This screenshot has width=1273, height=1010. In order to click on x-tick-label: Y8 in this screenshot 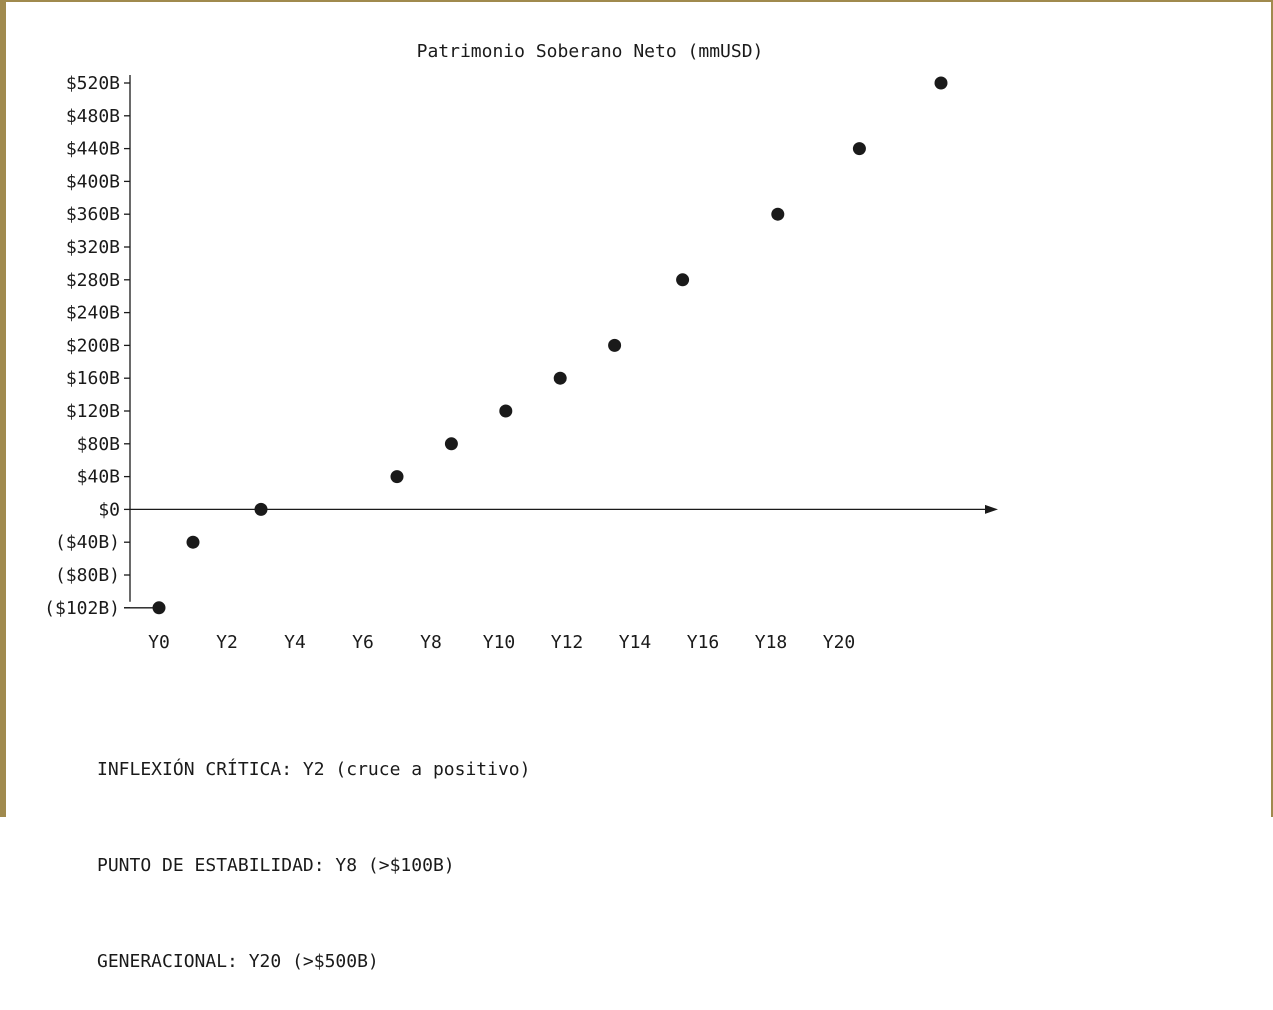, I will do `click(431, 642)`.